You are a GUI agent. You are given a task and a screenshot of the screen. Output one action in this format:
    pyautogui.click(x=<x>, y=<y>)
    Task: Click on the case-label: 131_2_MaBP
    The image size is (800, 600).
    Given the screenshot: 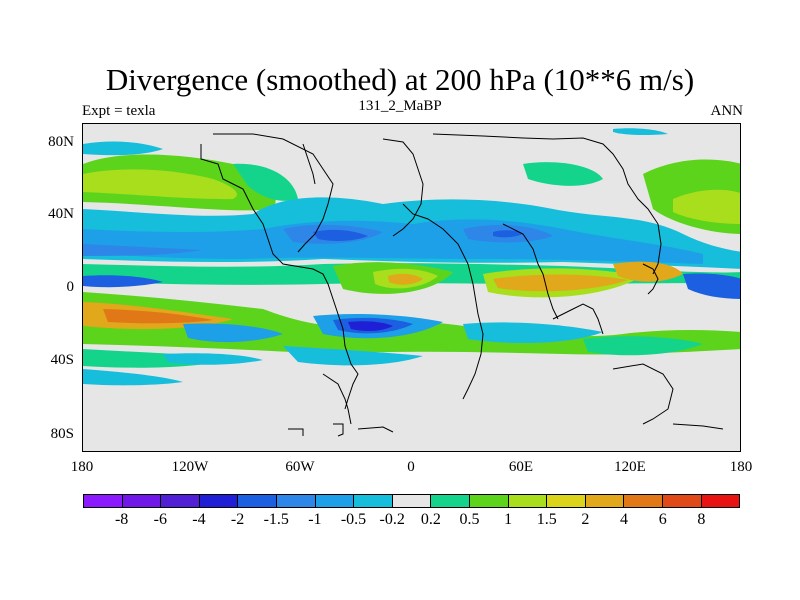 What is the action you would take?
    pyautogui.click(x=400, y=106)
    